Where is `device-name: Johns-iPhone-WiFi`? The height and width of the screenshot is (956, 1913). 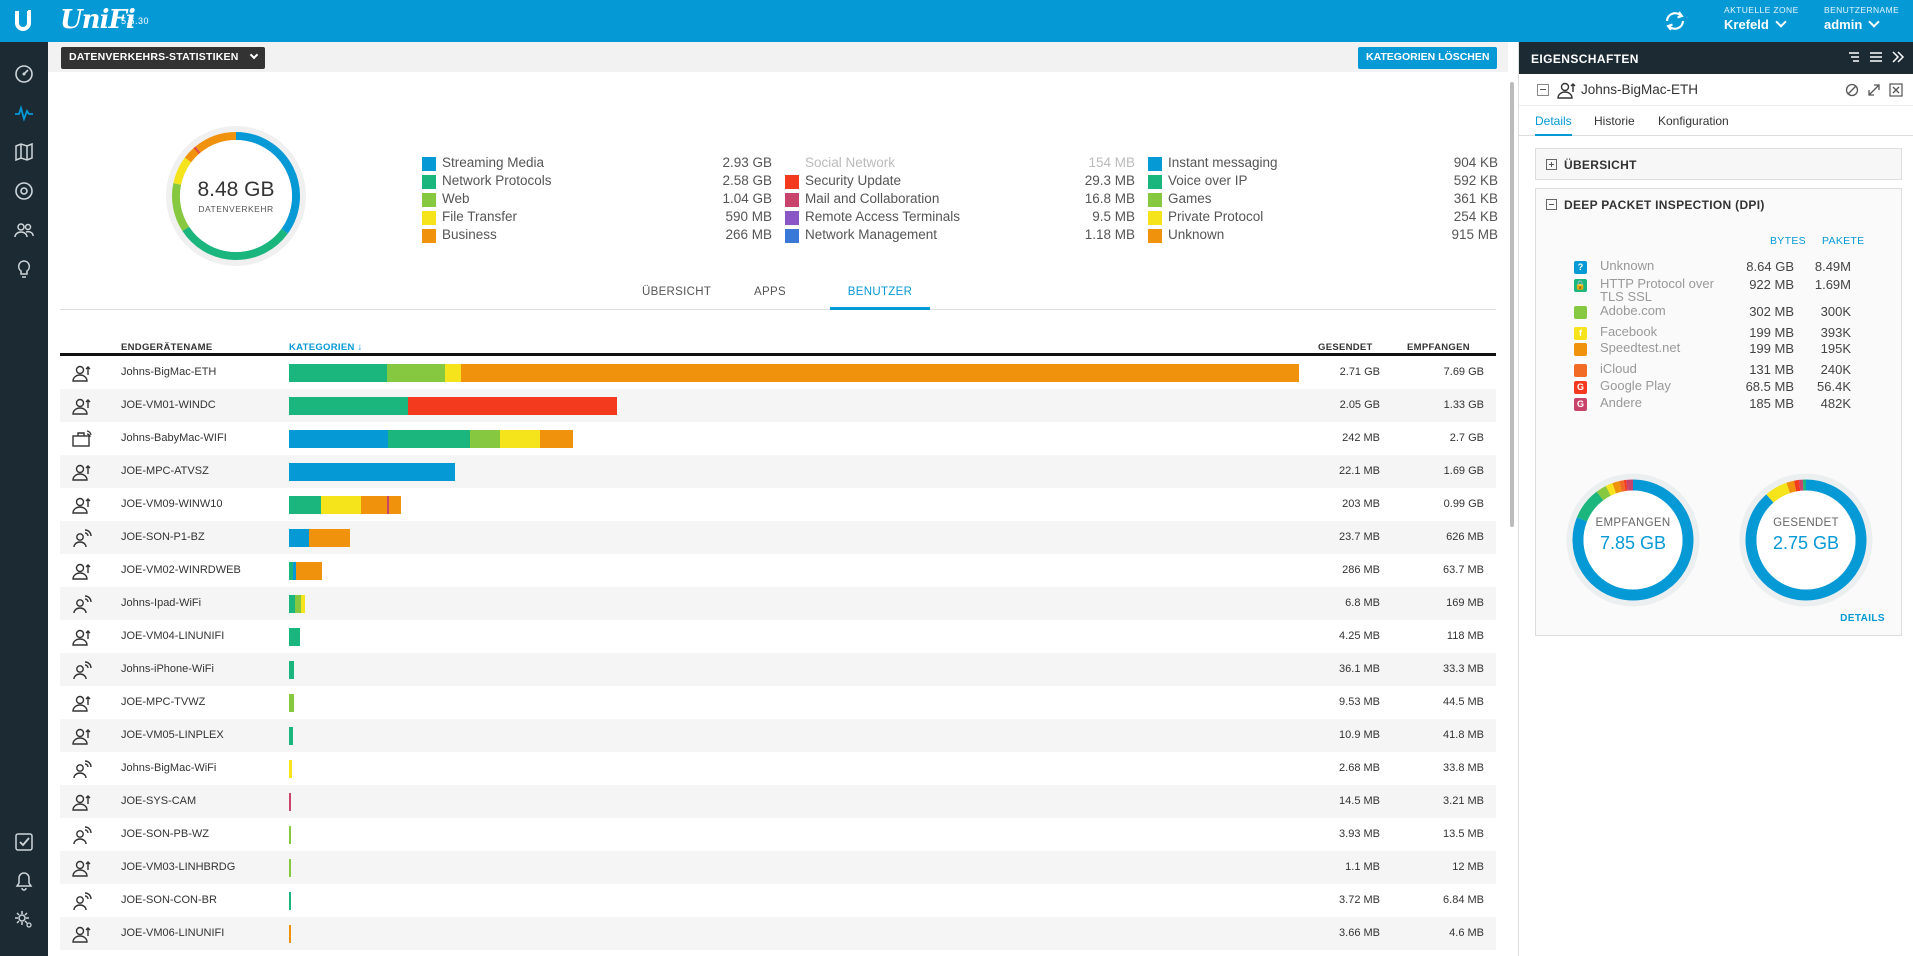
device-name: Johns-iPhone-WiFi is located at coordinates (167, 669).